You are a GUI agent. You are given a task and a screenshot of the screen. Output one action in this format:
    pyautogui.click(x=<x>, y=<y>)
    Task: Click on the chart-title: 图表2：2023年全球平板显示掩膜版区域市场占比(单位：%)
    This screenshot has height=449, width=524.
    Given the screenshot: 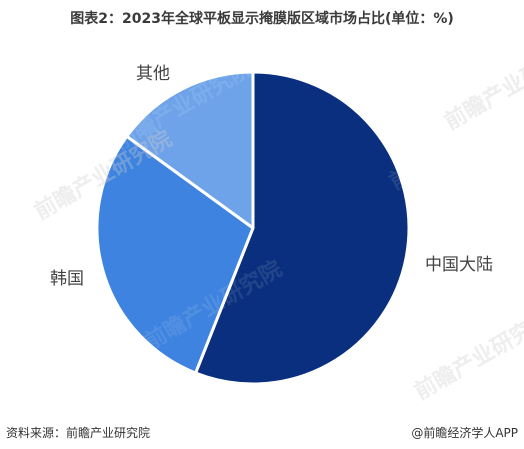 What is the action you would take?
    pyautogui.click(x=262, y=19)
    